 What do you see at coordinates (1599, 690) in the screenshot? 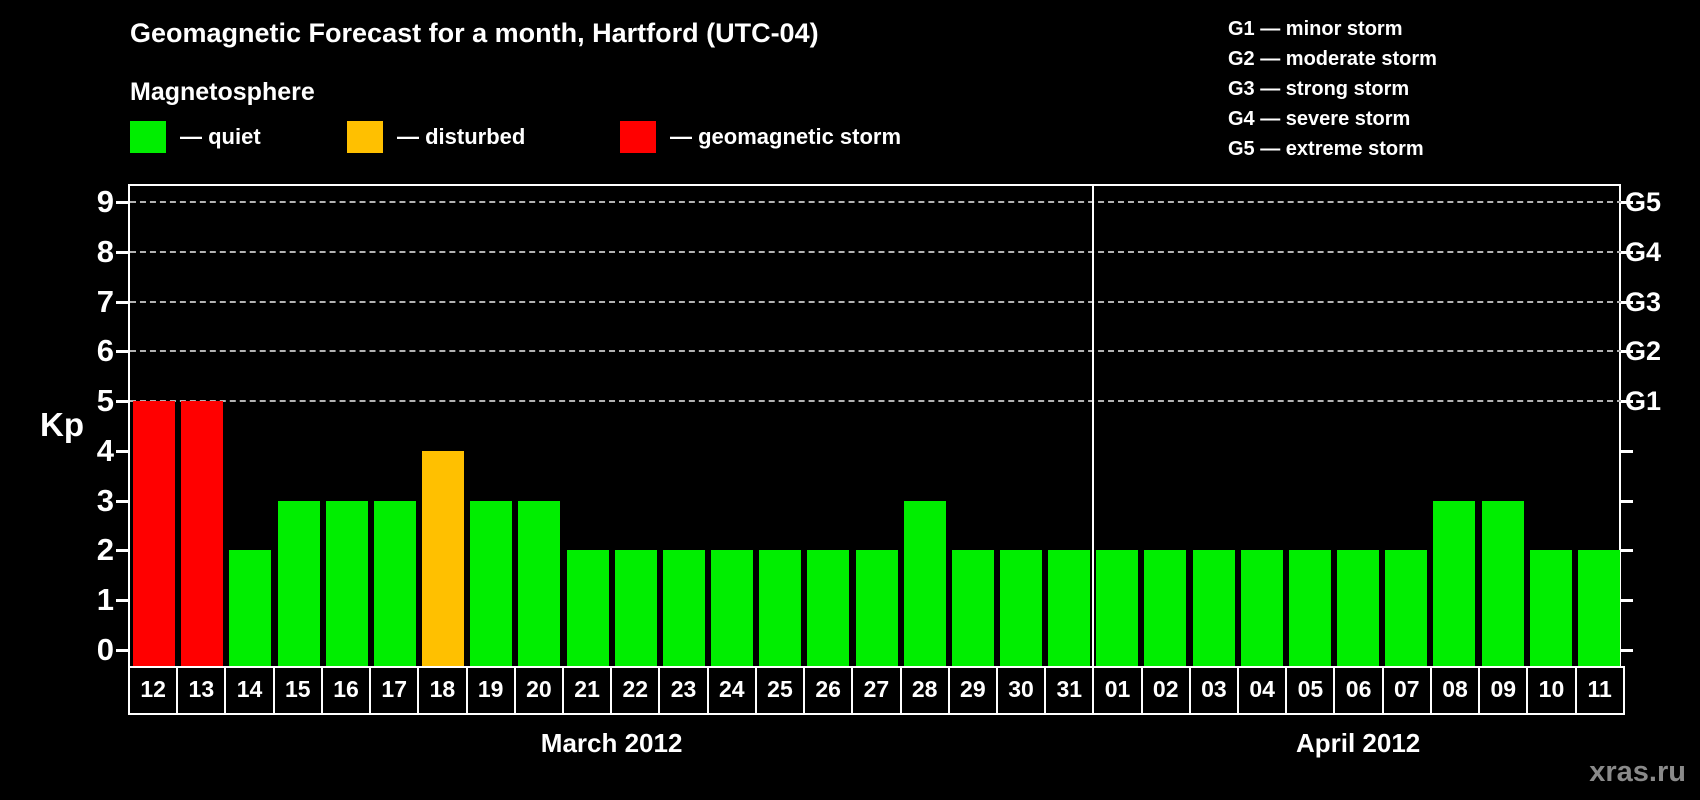
I see `date-cell-11: 11` at bounding box center [1599, 690].